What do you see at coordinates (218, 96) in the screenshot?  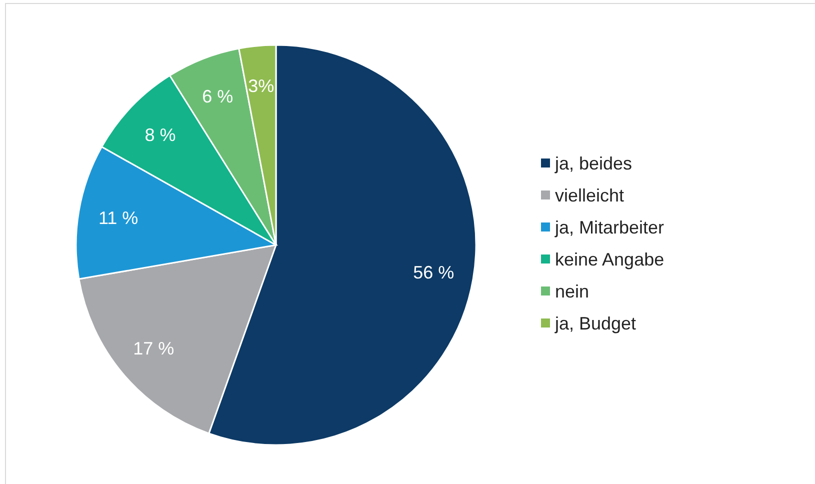 I see `data-label: 6 %` at bounding box center [218, 96].